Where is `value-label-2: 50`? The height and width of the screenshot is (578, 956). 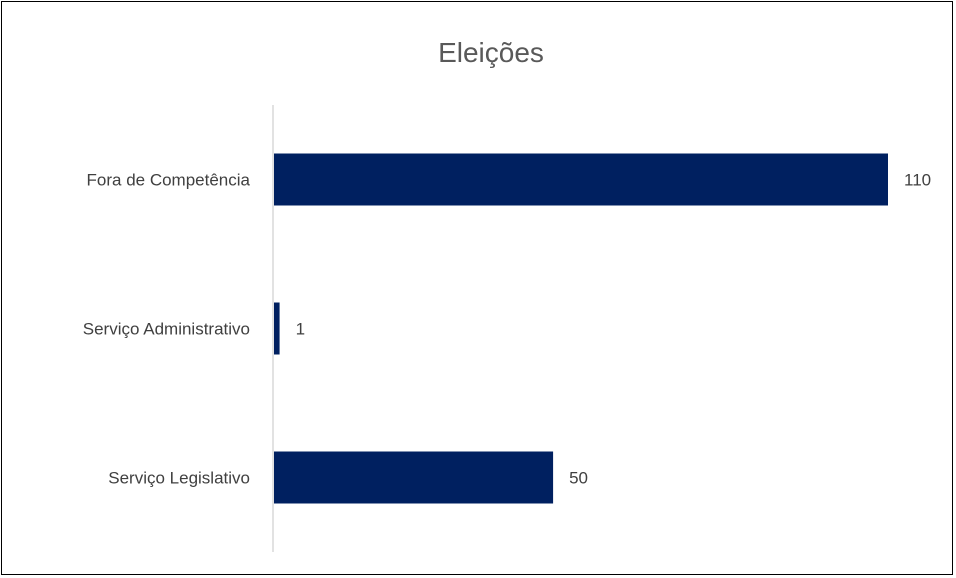
value-label-2: 50 is located at coordinates (578, 478).